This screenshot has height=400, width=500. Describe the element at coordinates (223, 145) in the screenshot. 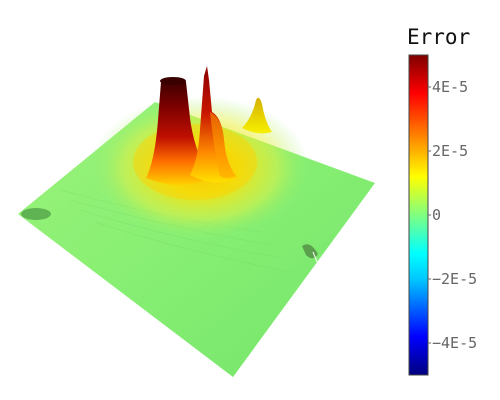

I see `second-peak-highlight` at that location.